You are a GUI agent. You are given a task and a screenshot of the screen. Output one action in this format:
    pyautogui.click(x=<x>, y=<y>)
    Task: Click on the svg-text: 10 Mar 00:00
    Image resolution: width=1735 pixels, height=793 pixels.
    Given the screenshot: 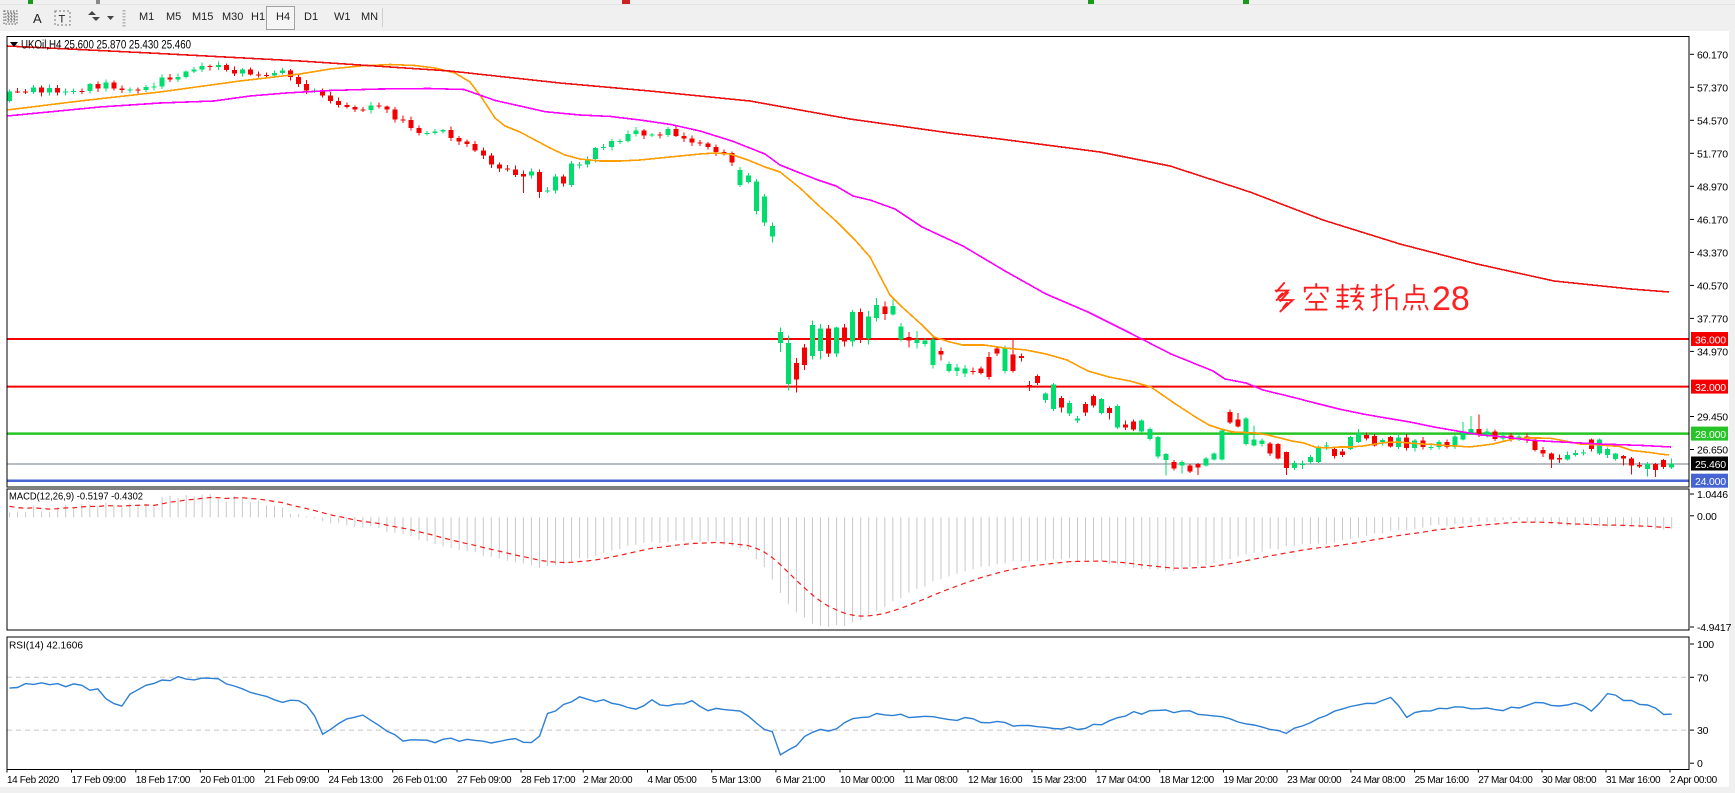 What is the action you would take?
    pyautogui.click(x=867, y=780)
    